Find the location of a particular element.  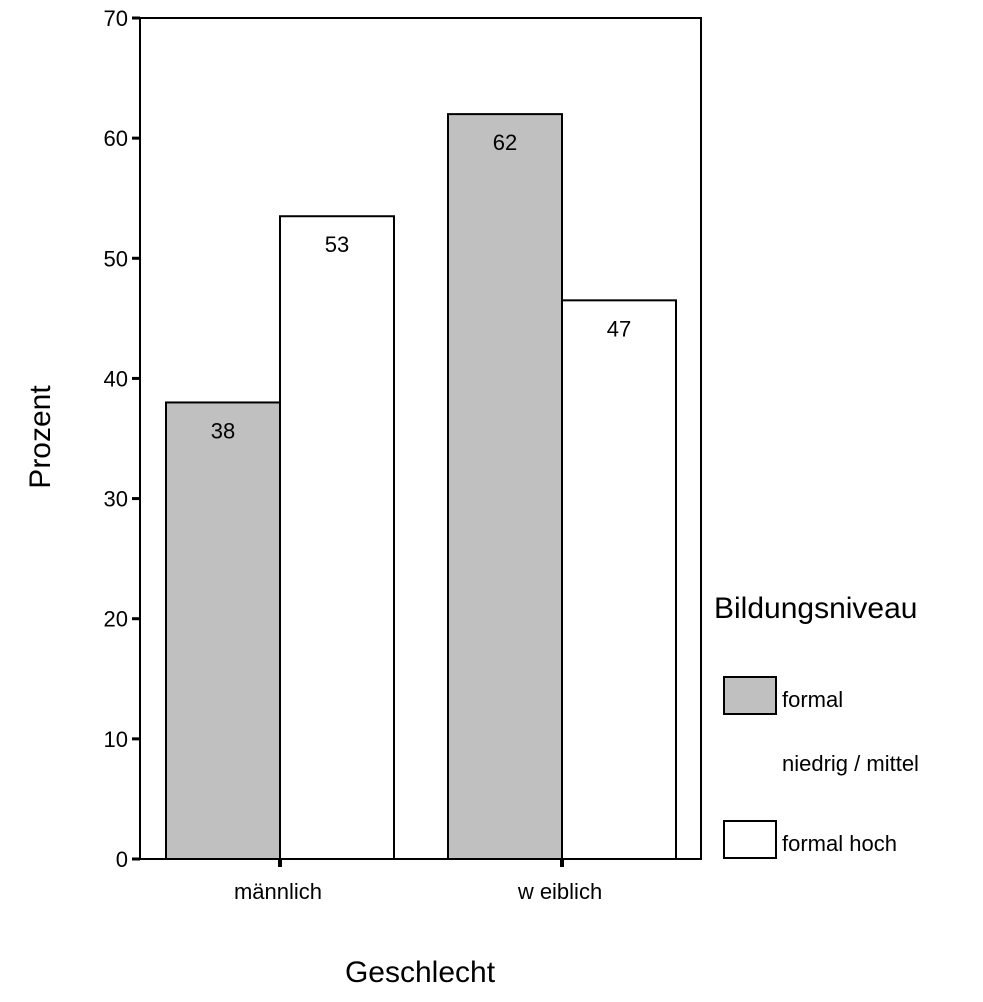

y-tick-label: 30 is located at coordinates (116, 499).